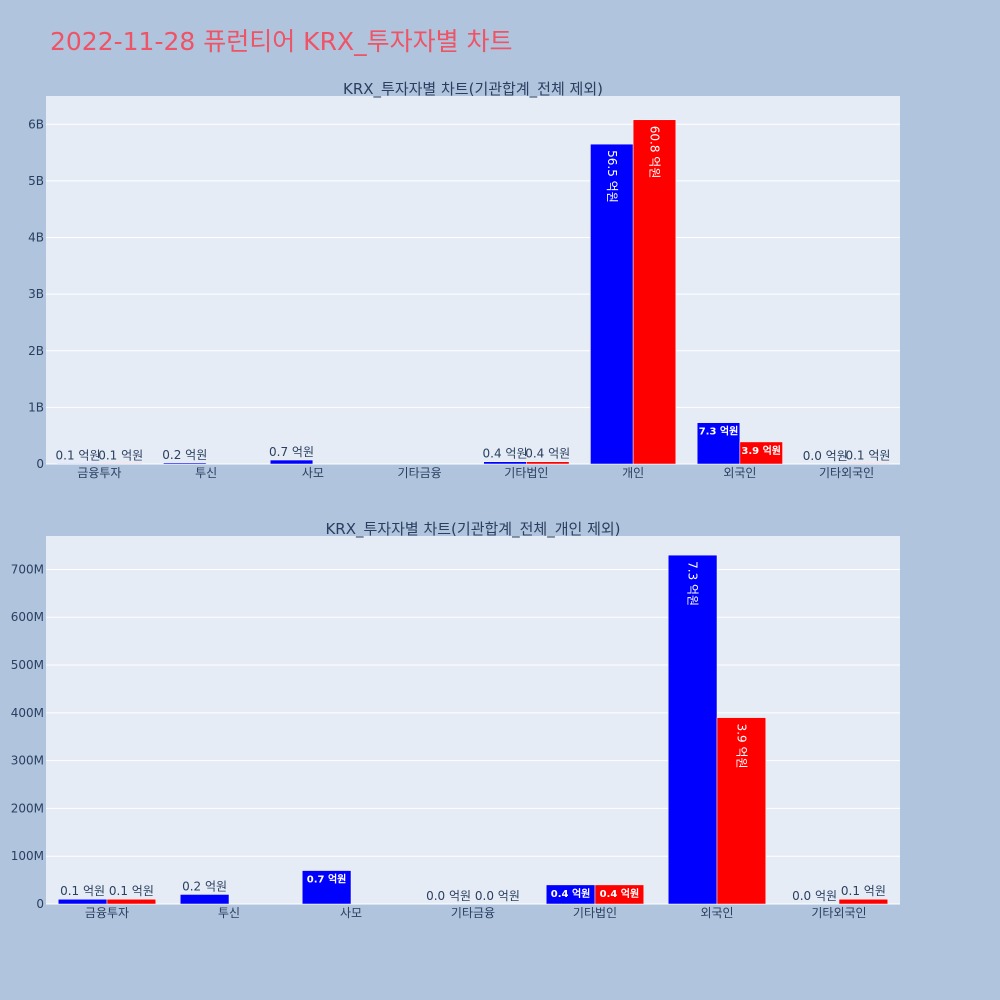  What do you see at coordinates (36, 238) in the screenshot?
I see `y-tick-label: 4B` at bounding box center [36, 238].